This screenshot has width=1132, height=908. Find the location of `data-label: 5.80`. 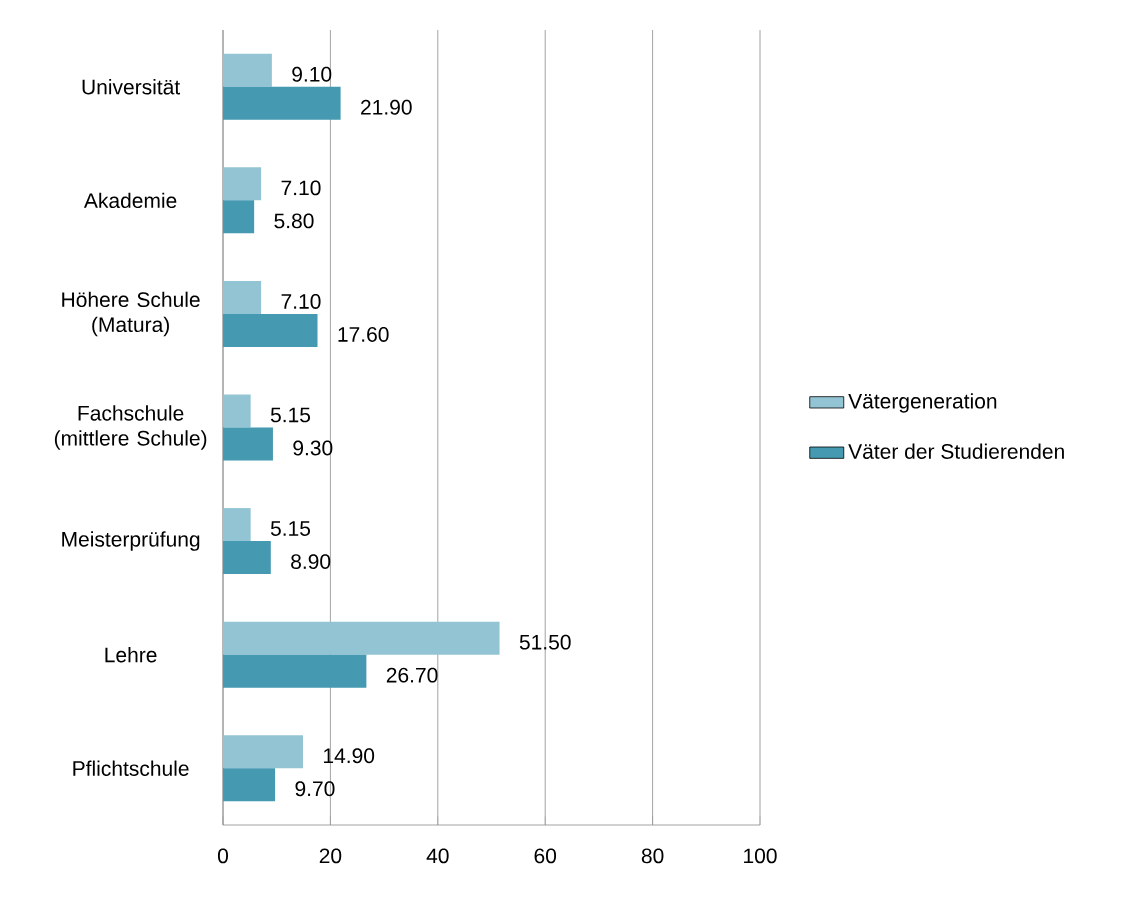

data-label: 5.80 is located at coordinates (294, 221).